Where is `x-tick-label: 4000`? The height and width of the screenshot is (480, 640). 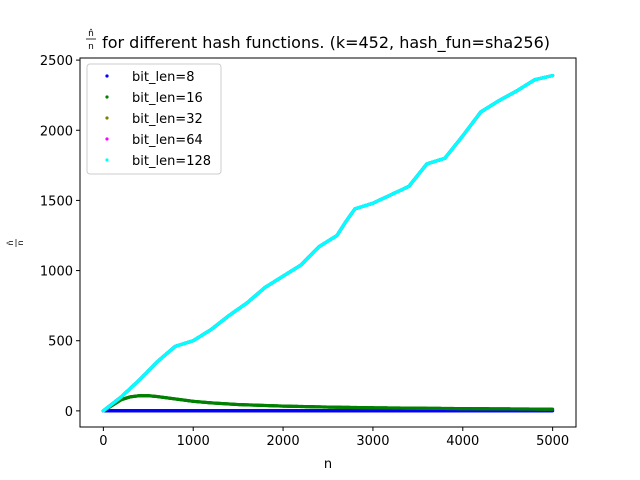 x-tick-label: 4000 is located at coordinates (462, 441).